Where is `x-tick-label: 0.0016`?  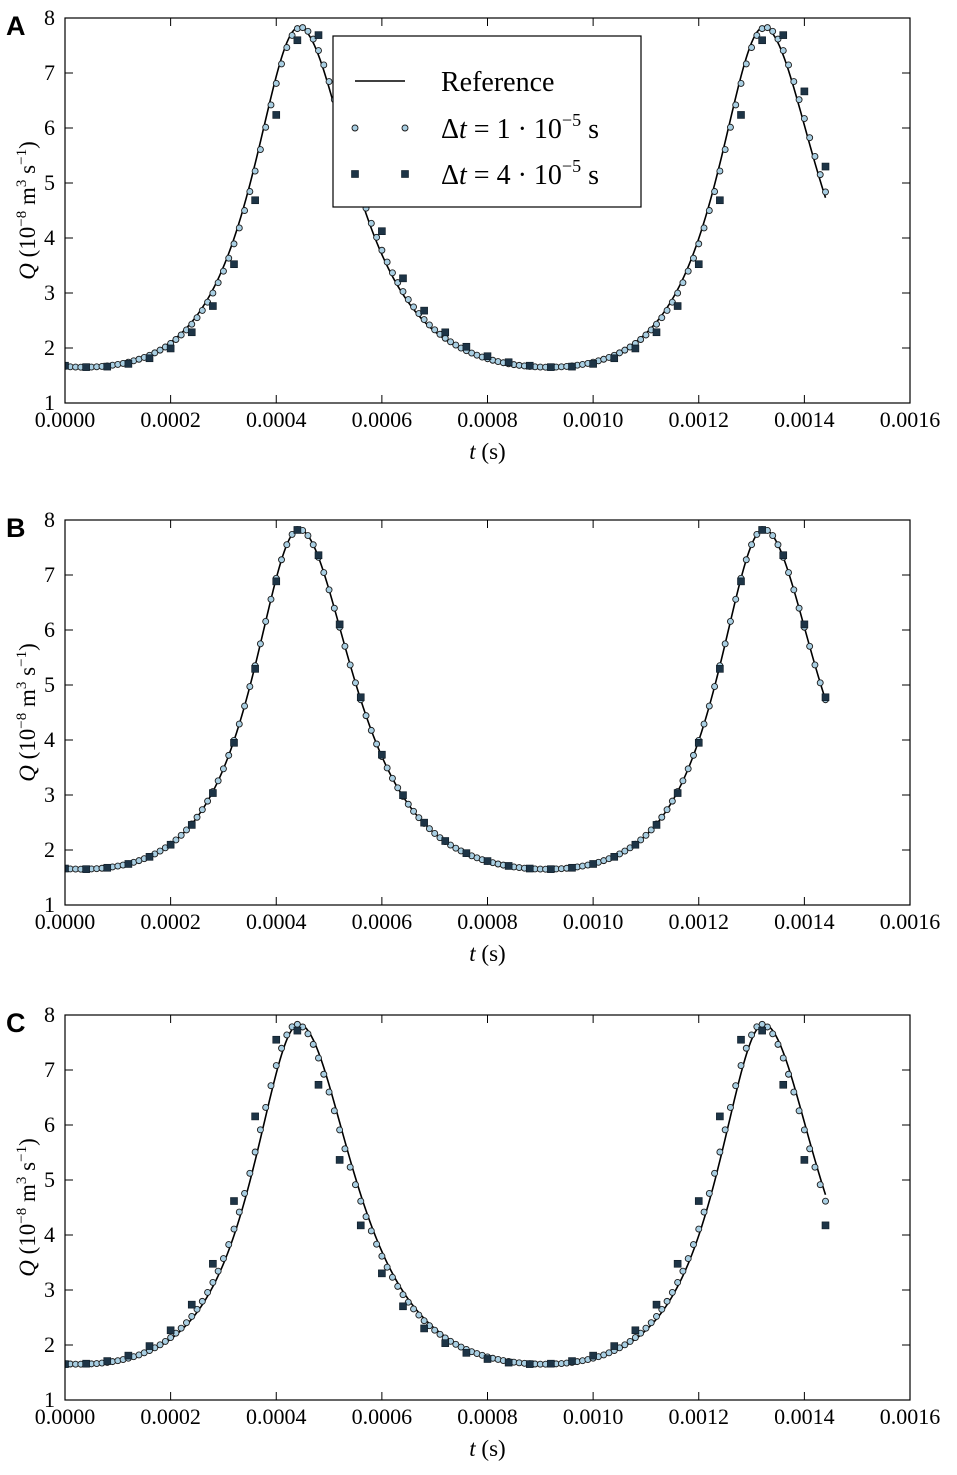 x-tick-label: 0.0016 is located at coordinates (910, 419).